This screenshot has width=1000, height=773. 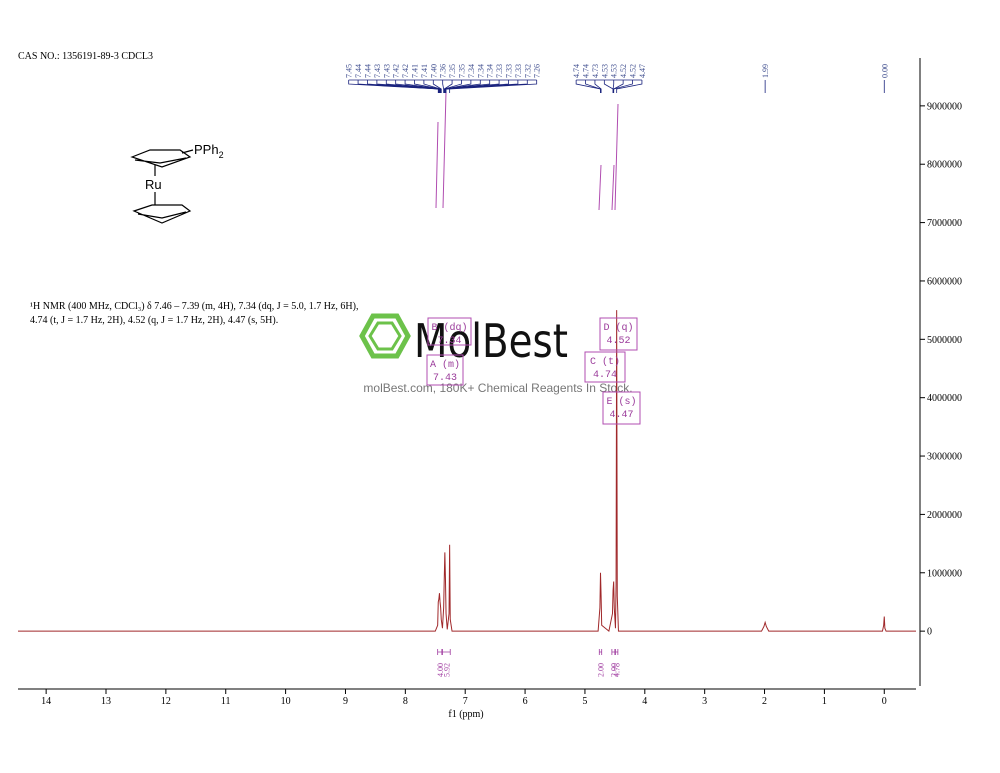 I want to click on multiplet-label: D (q), so click(x=618, y=328).